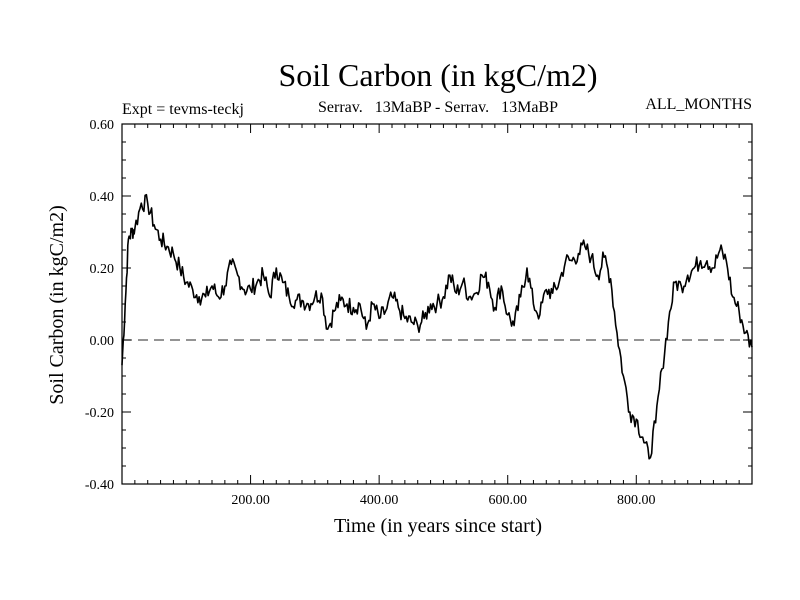 This screenshot has height=600, width=800. What do you see at coordinates (437, 75) in the screenshot?
I see `chart-title: Soil Carbon (in kgC/m2)` at bounding box center [437, 75].